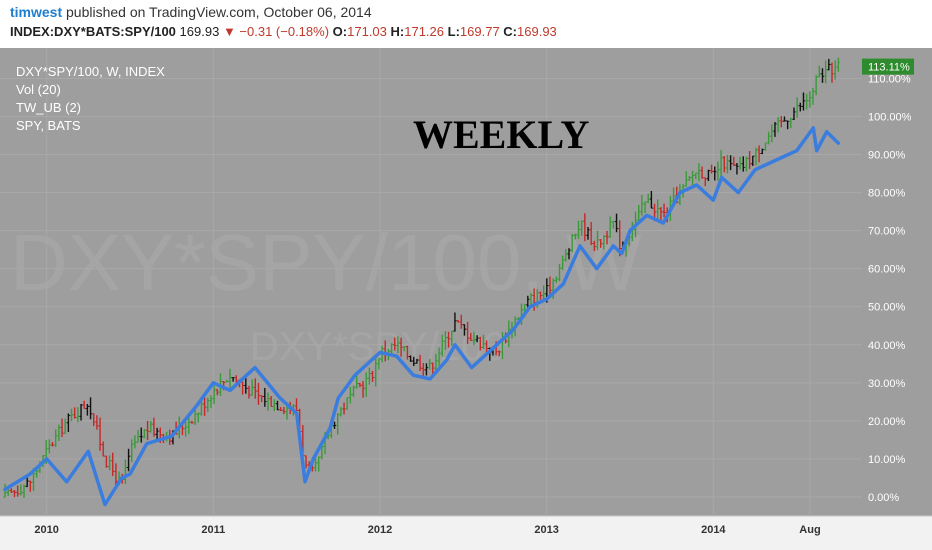  Describe the element at coordinates (887, 270) in the screenshot. I see `y-tick-label: 60.00%` at that location.